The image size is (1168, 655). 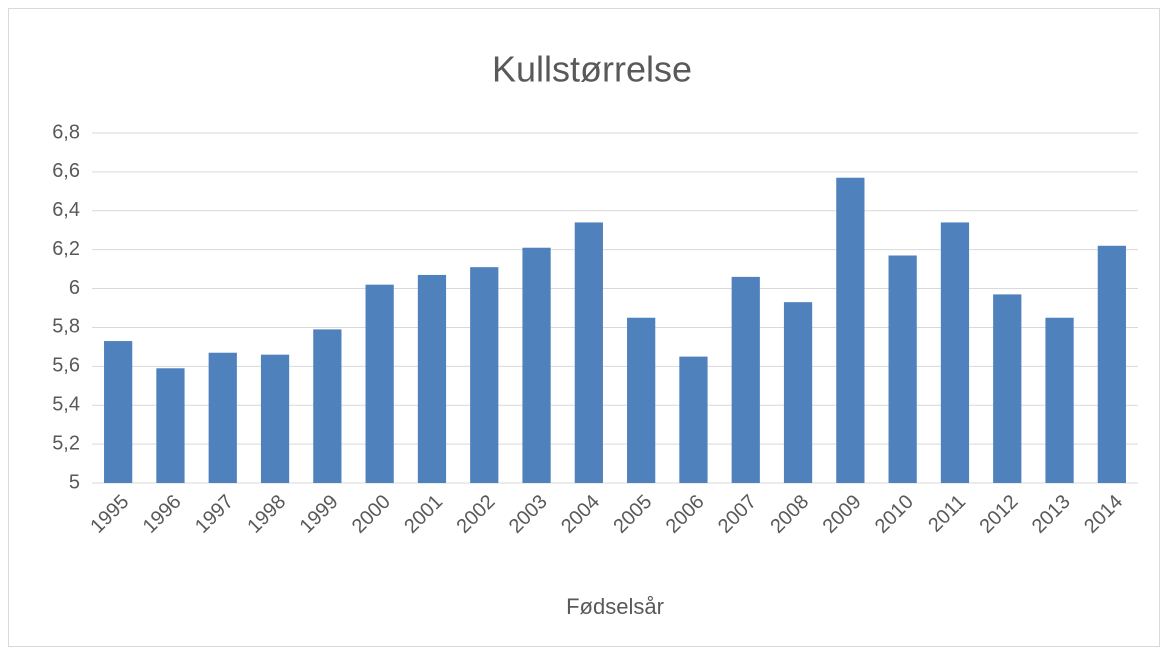 What do you see at coordinates (615, 606) in the screenshot?
I see `x-axis-title: Fødselsår` at bounding box center [615, 606].